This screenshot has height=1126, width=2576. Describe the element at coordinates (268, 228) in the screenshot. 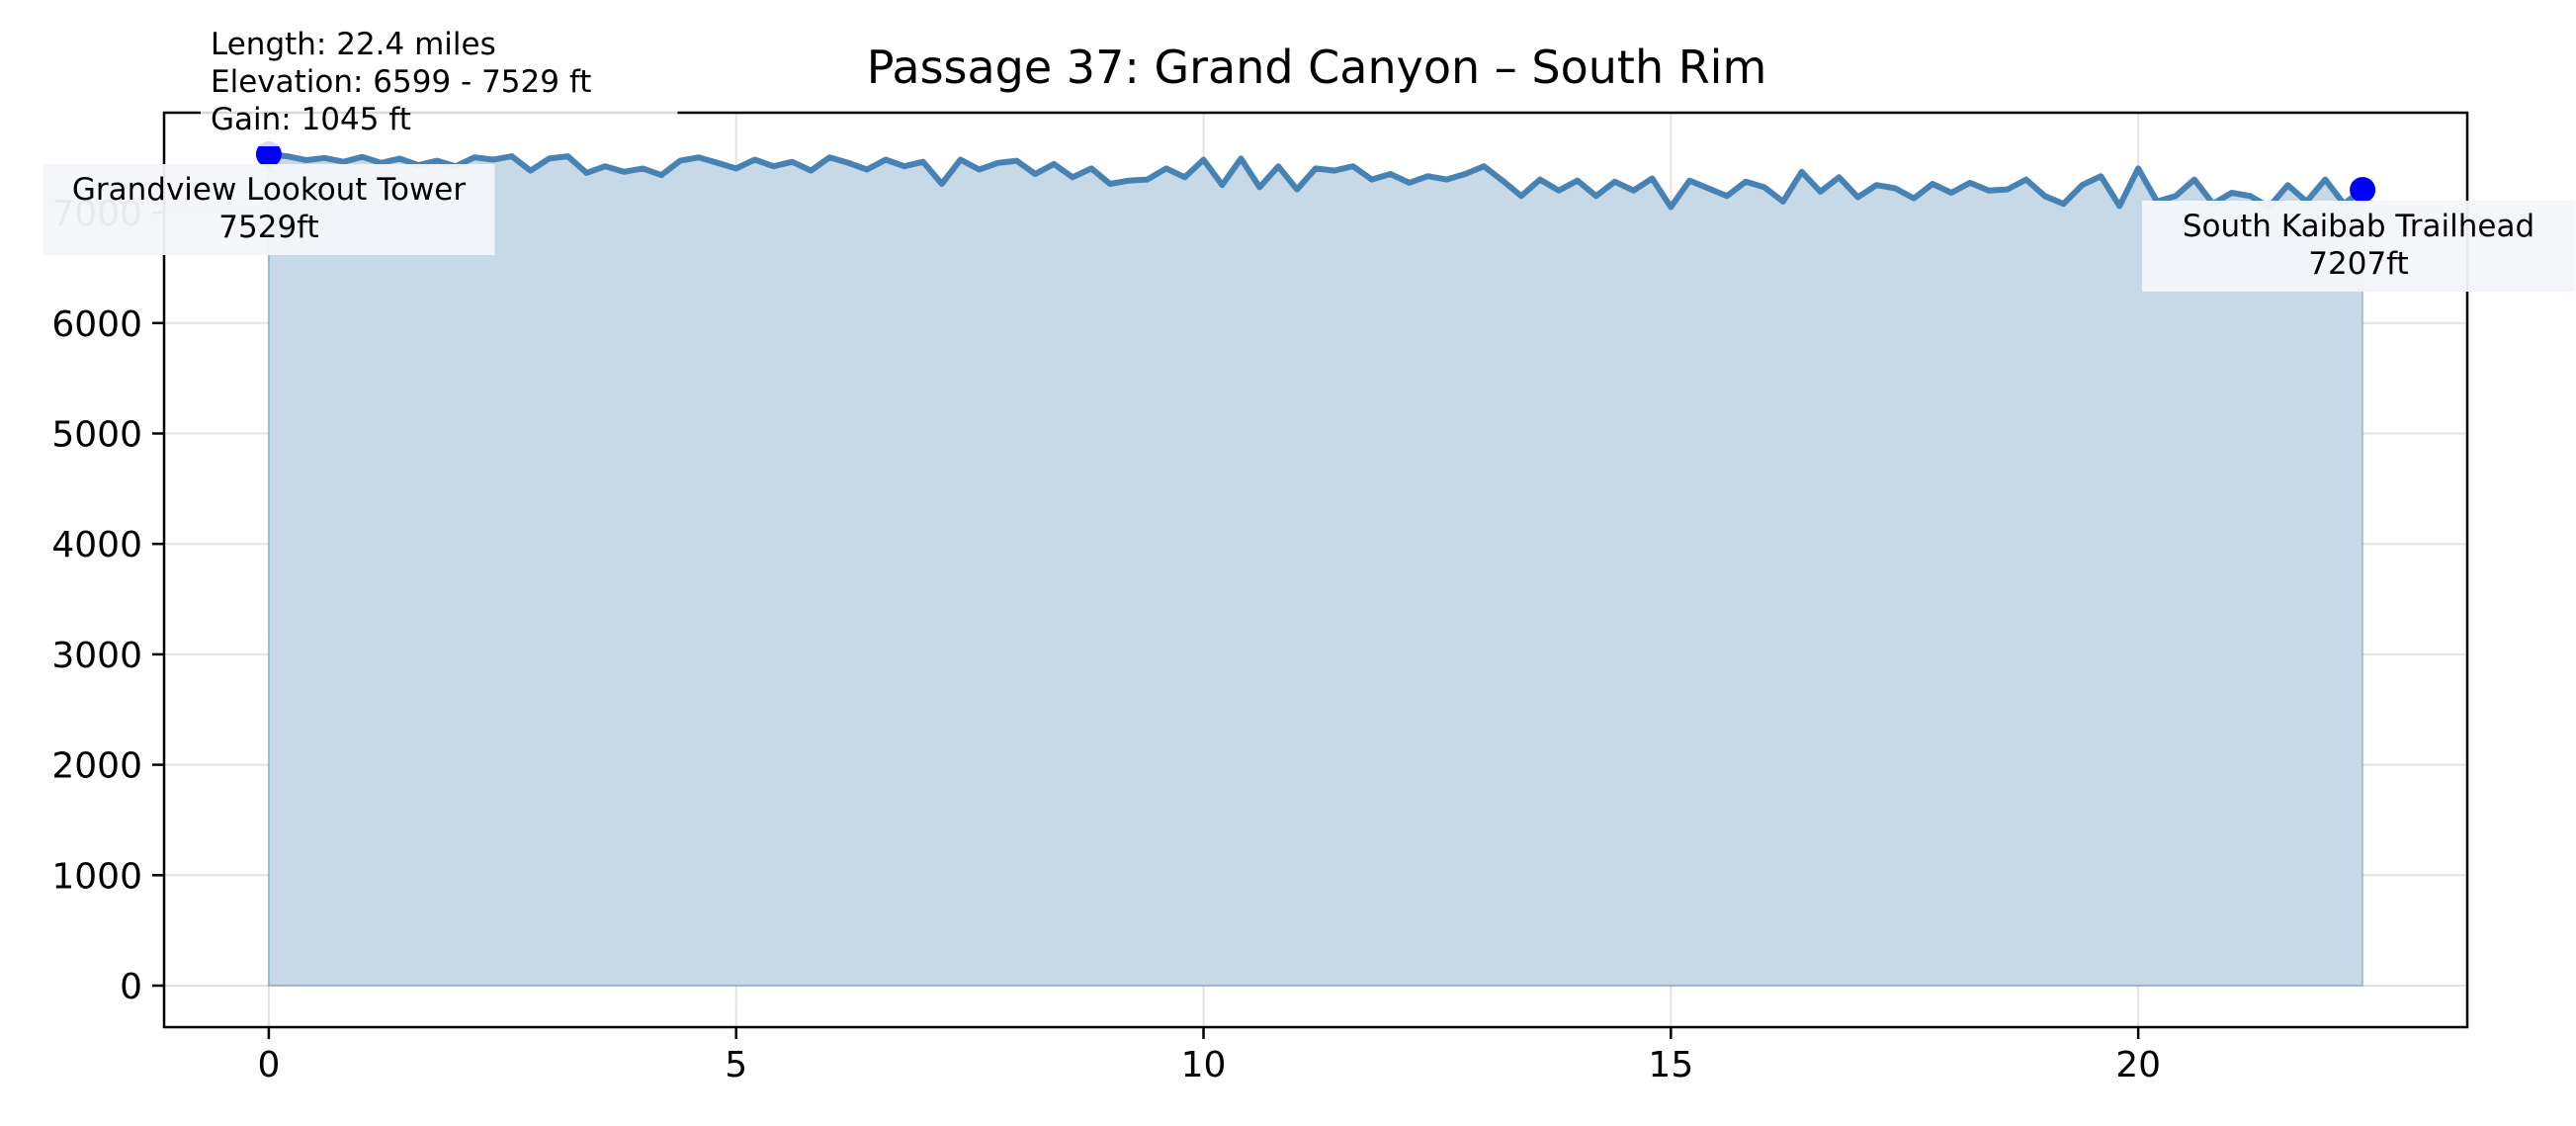

I see `waypoint-elevation: 7529ft` at that location.